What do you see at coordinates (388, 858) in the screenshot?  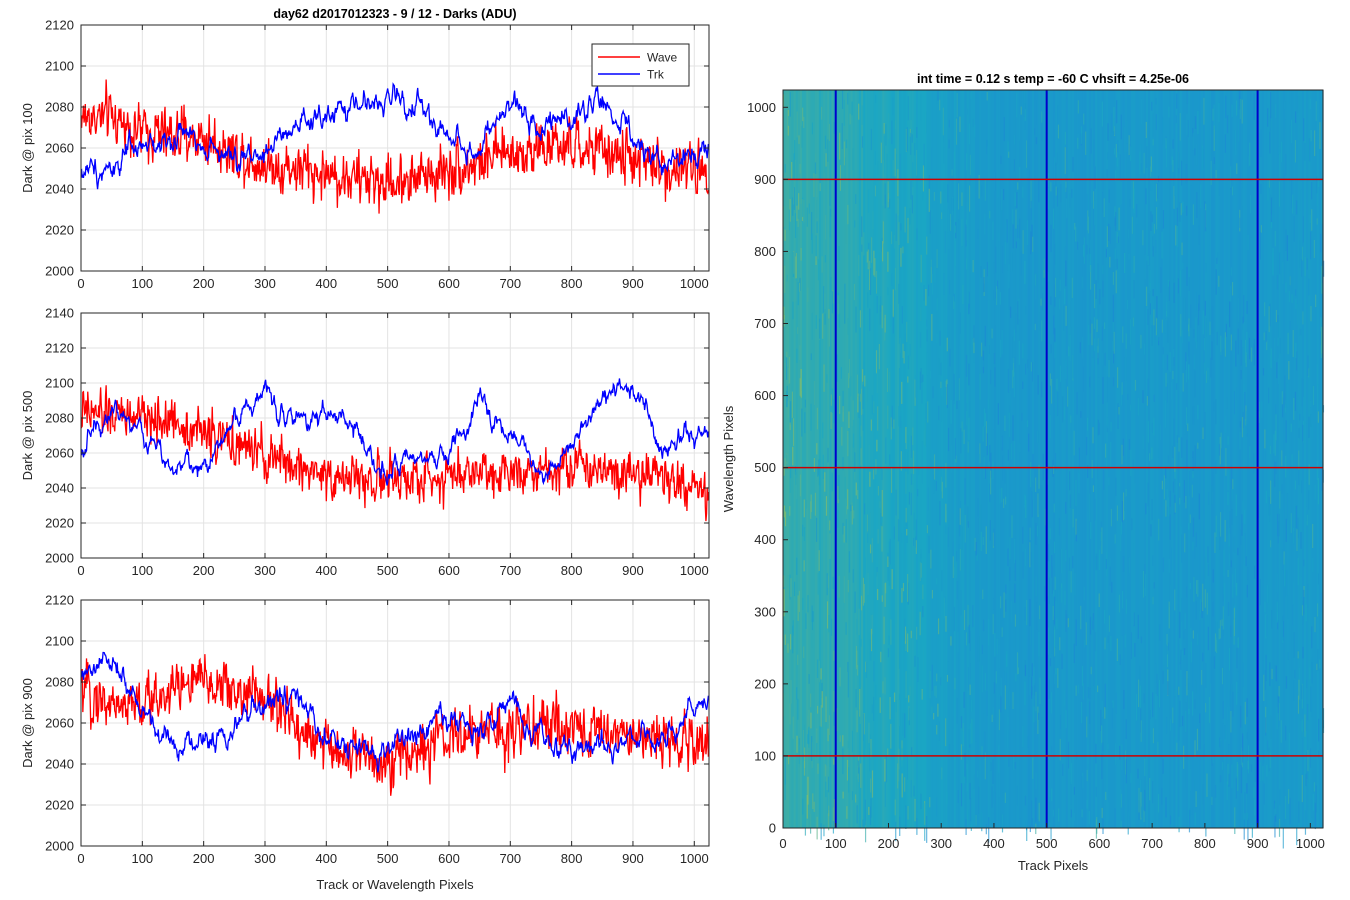 I see `x-tick-label: 500` at bounding box center [388, 858].